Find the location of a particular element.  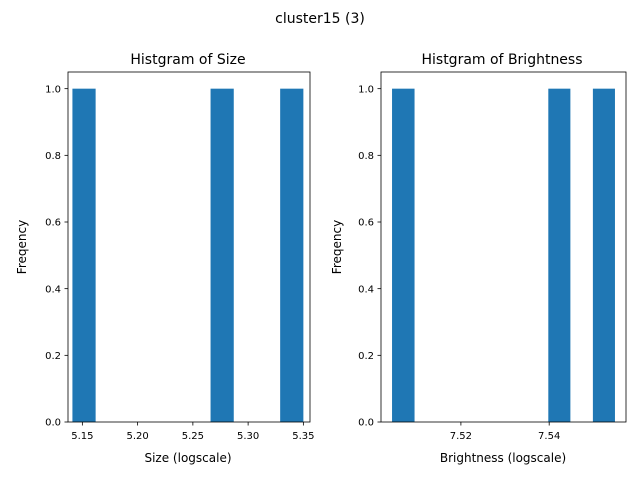

figure-suptitle: cluster15 (3) is located at coordinates (320, 19).